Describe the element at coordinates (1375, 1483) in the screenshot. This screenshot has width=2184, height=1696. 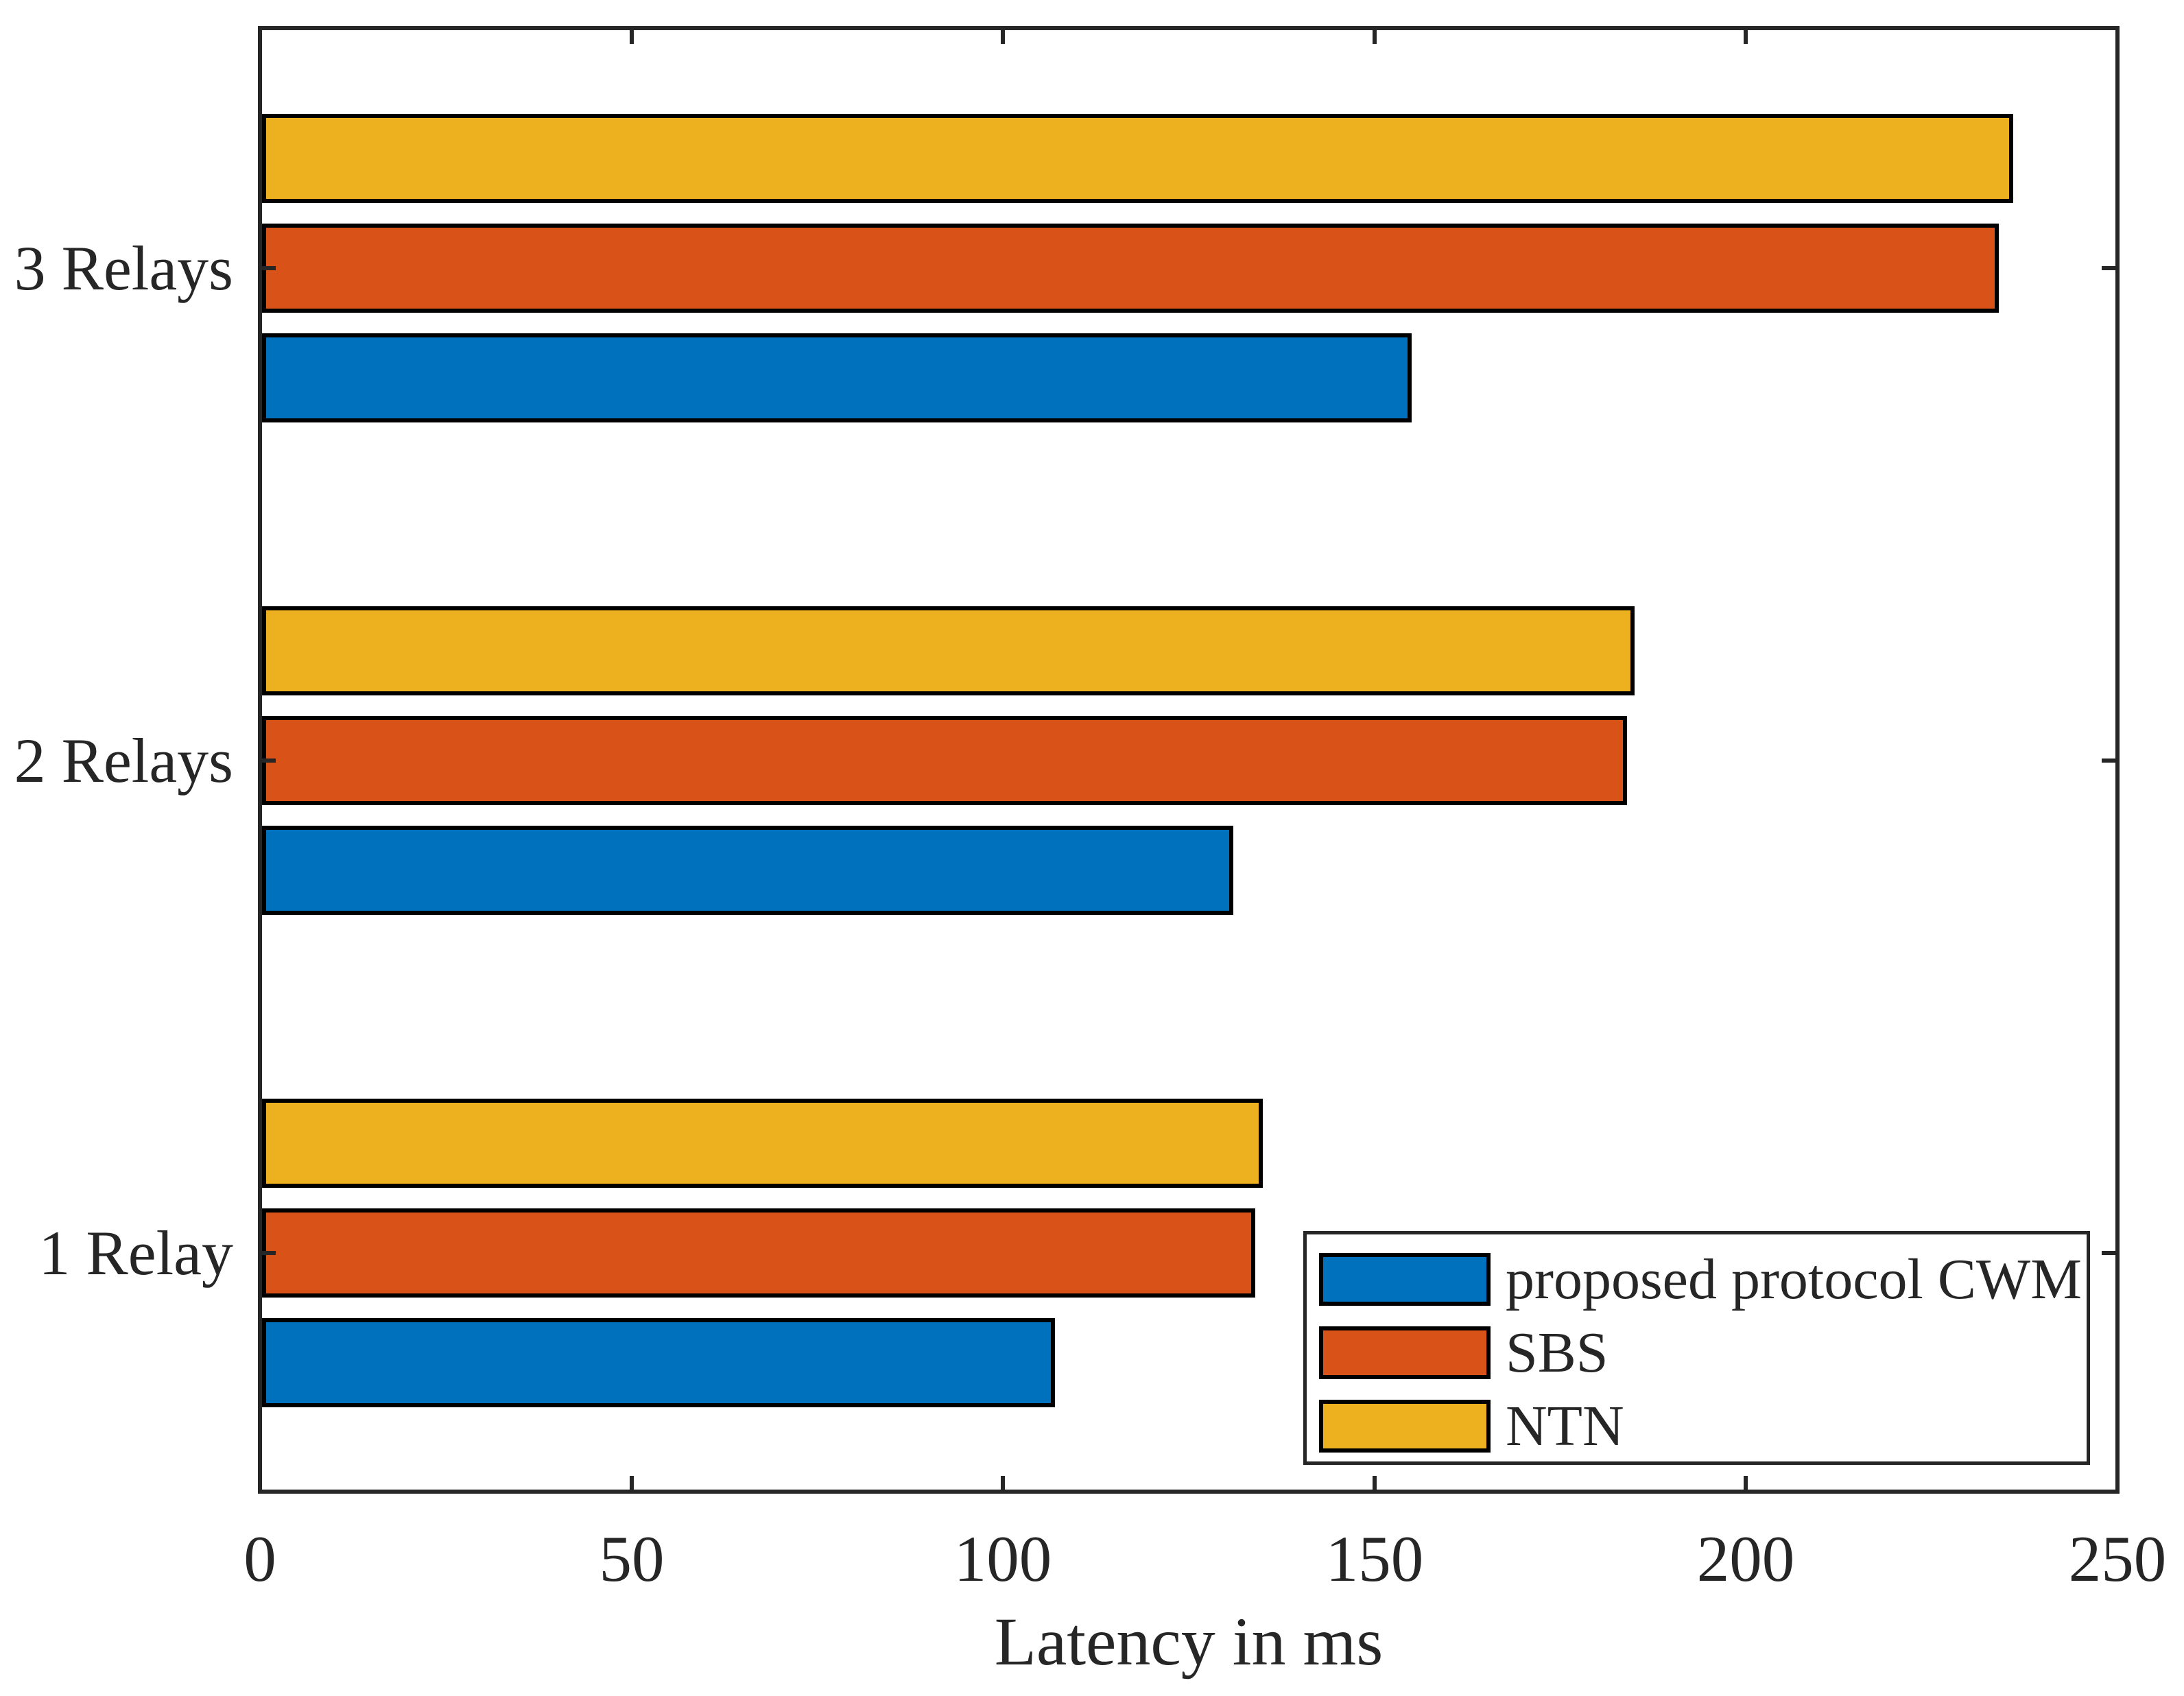
I see `x-tick-150-bottom` at that location.